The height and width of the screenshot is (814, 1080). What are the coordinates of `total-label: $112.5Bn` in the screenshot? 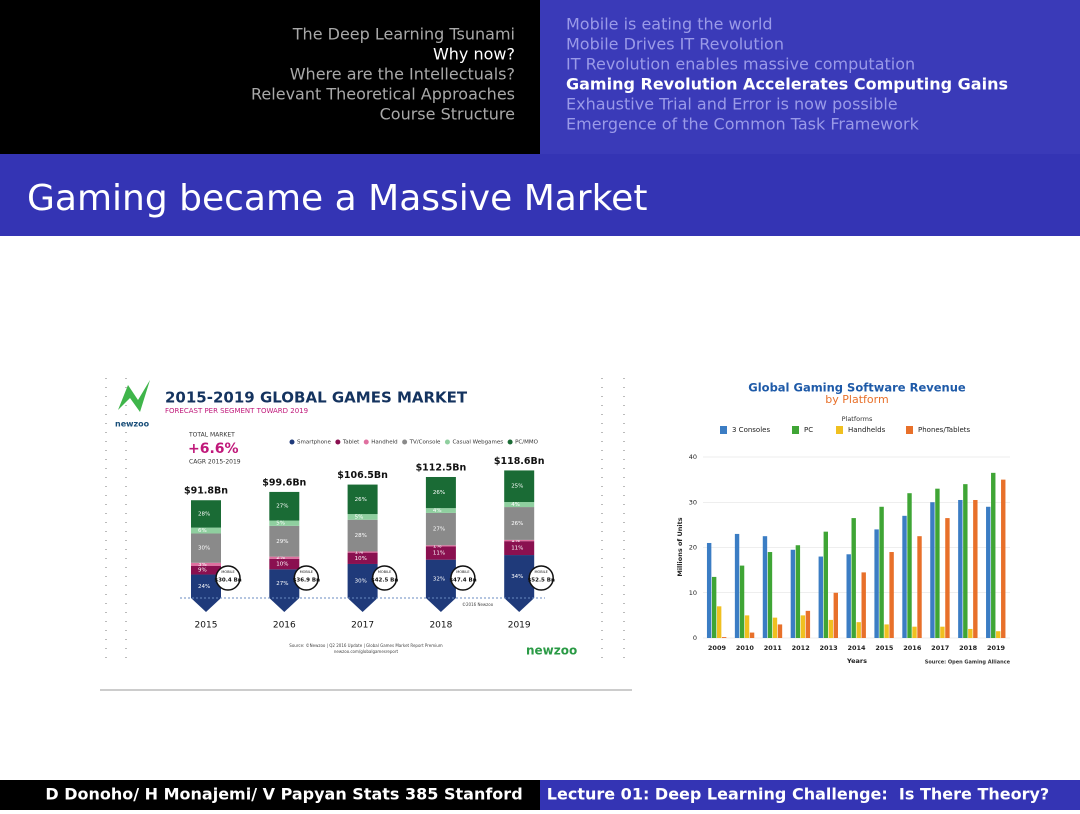 It's located at (441, 467).